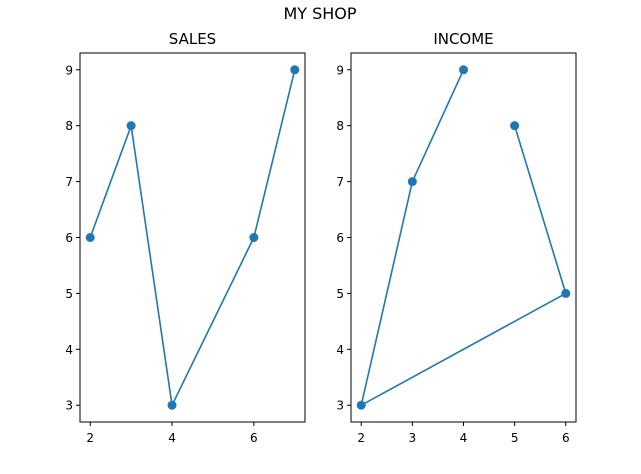 The height and width of the screenshot is (474, 641). Describe the element at coordinates (254, 438) in the screenshot. I see `sales-xtick-label: 6` at that location.